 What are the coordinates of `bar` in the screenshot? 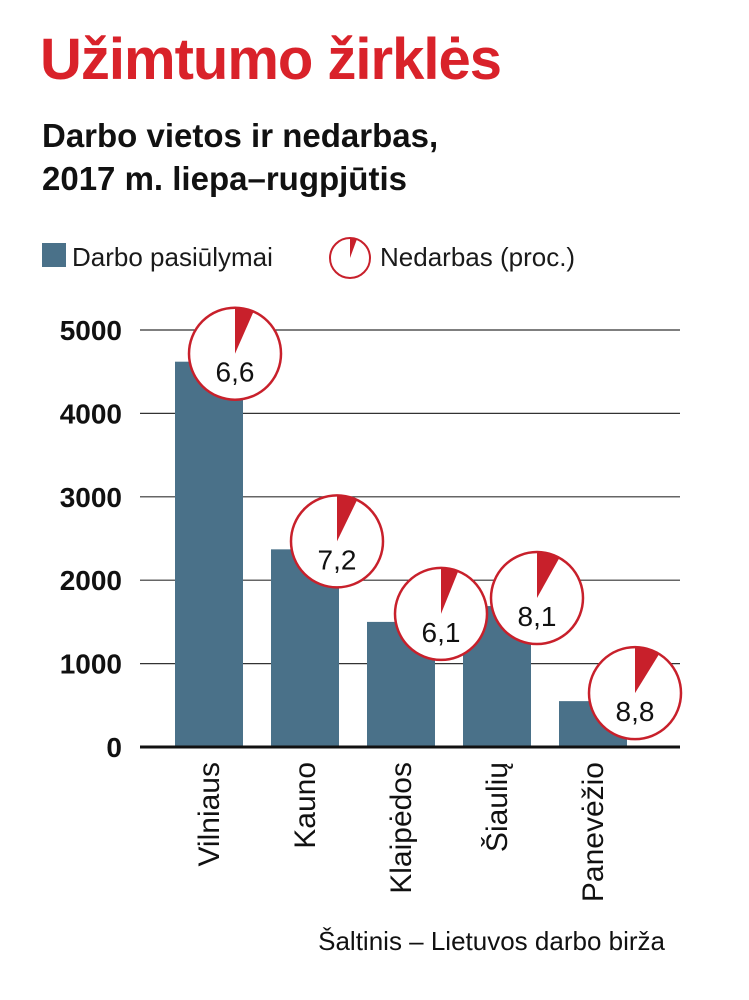 It's located at (209, 554).